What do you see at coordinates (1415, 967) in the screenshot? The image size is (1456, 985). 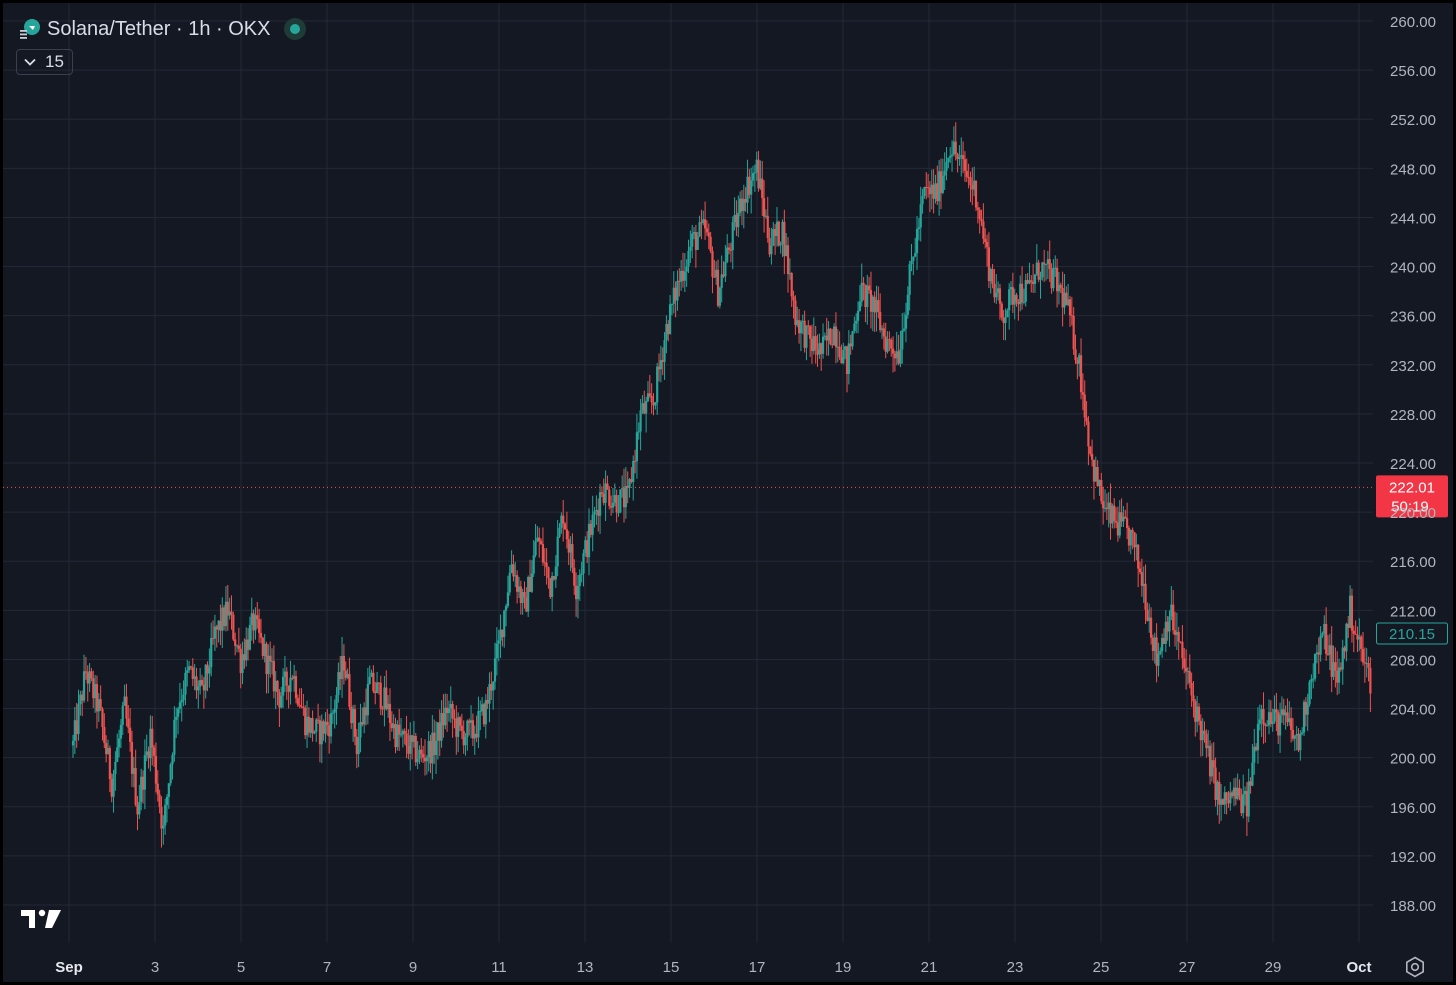 I see `settings-gear-icon` at bounding box center [1415, 967].